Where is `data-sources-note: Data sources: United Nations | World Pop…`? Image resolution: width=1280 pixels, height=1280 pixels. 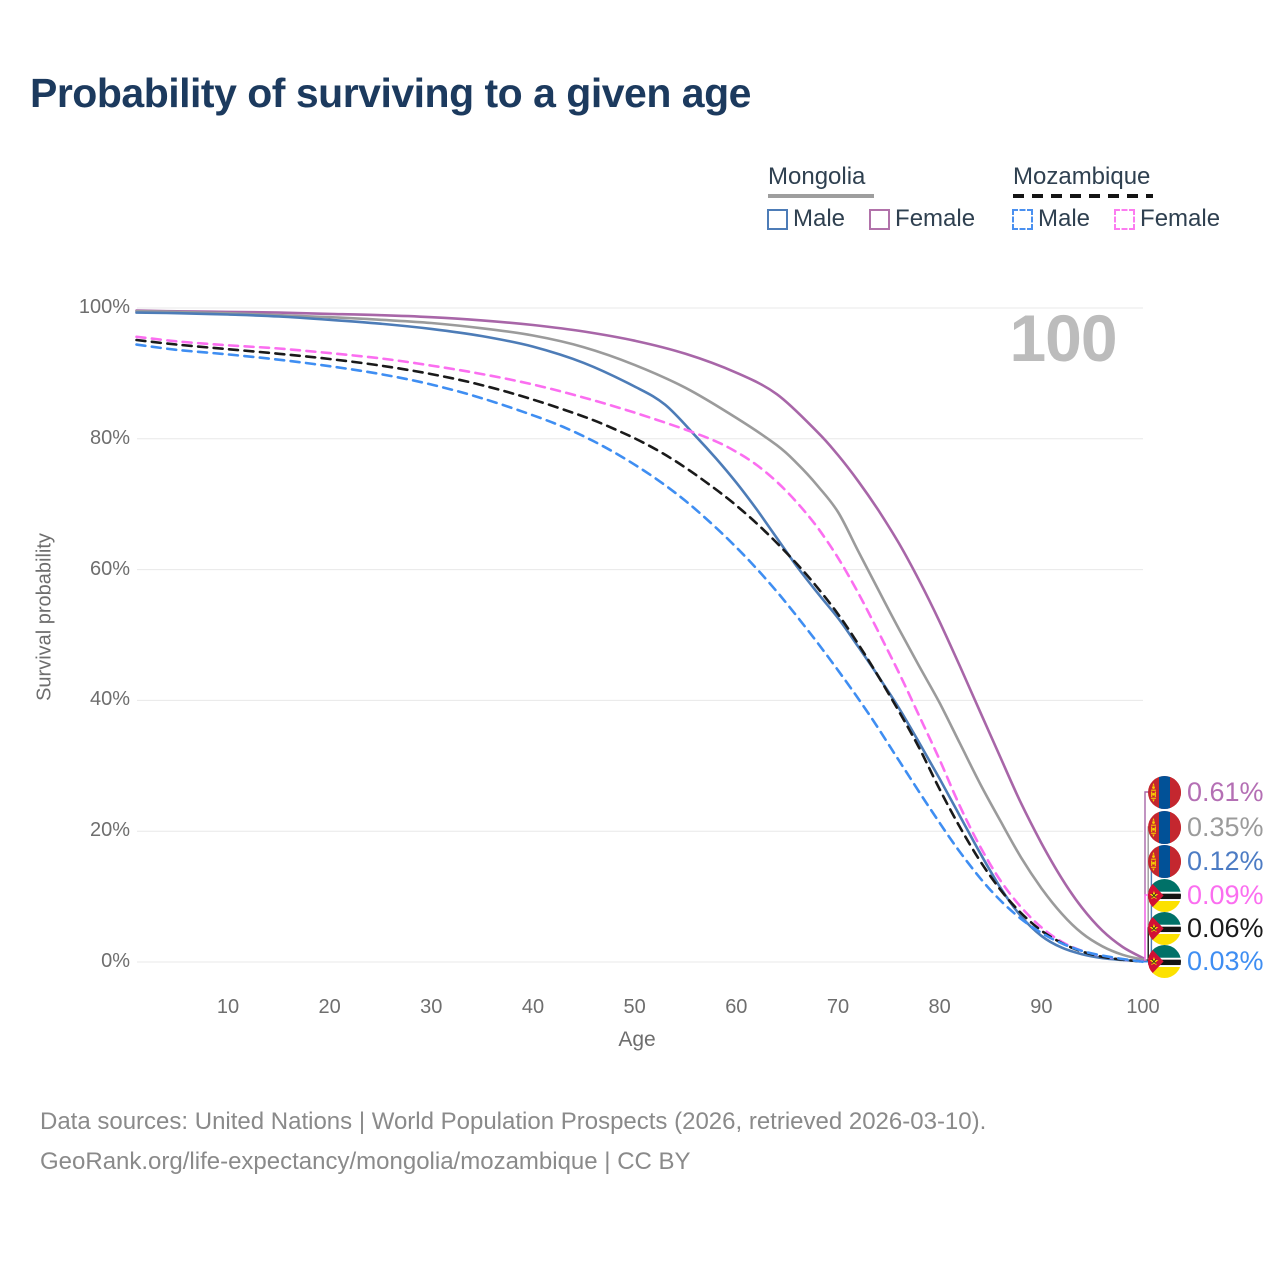 data-sources-note: Data sources: United Nations | World Pop… is located at coordinates (513, 1121).